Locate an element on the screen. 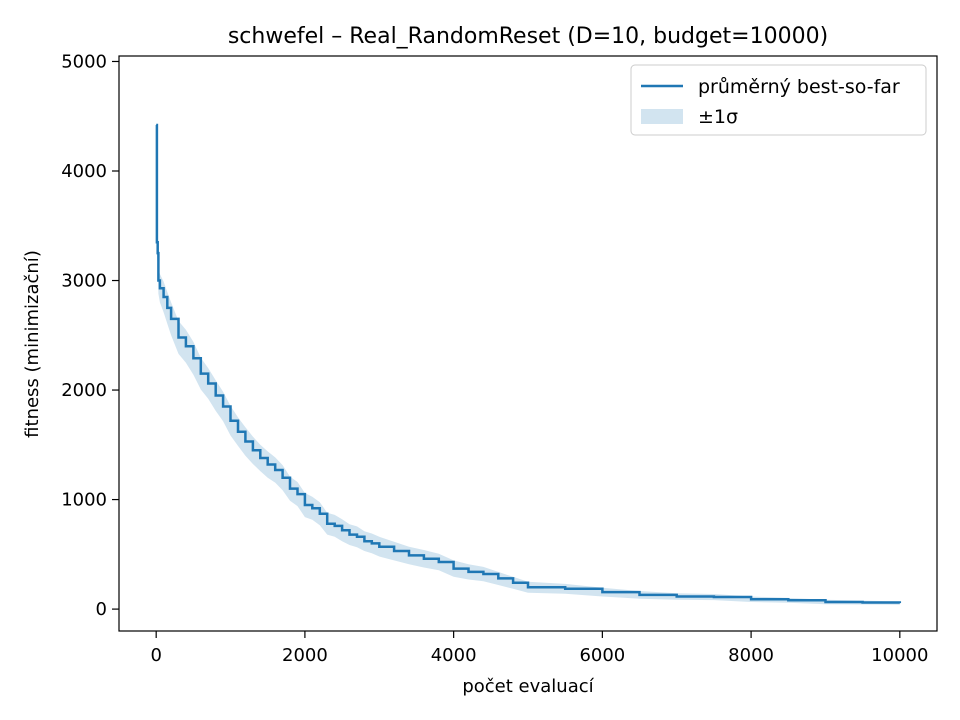 The height and width of the screenshot is (720, 960). x-tick-label: 8000 is located at coordinates (751, 655).